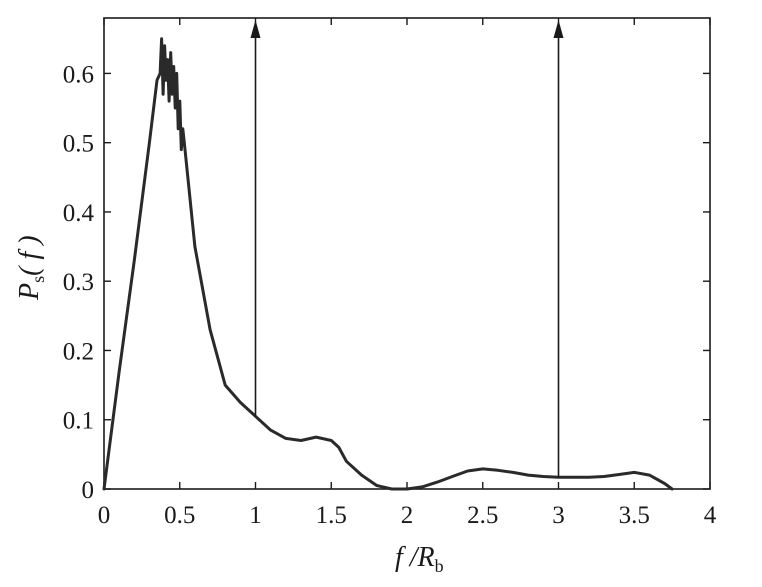 This screenshot has height=587, width=762. Describe the element at coordinates (558, 515) in the screenshot. I see `x-tick-label: 3` at that location.